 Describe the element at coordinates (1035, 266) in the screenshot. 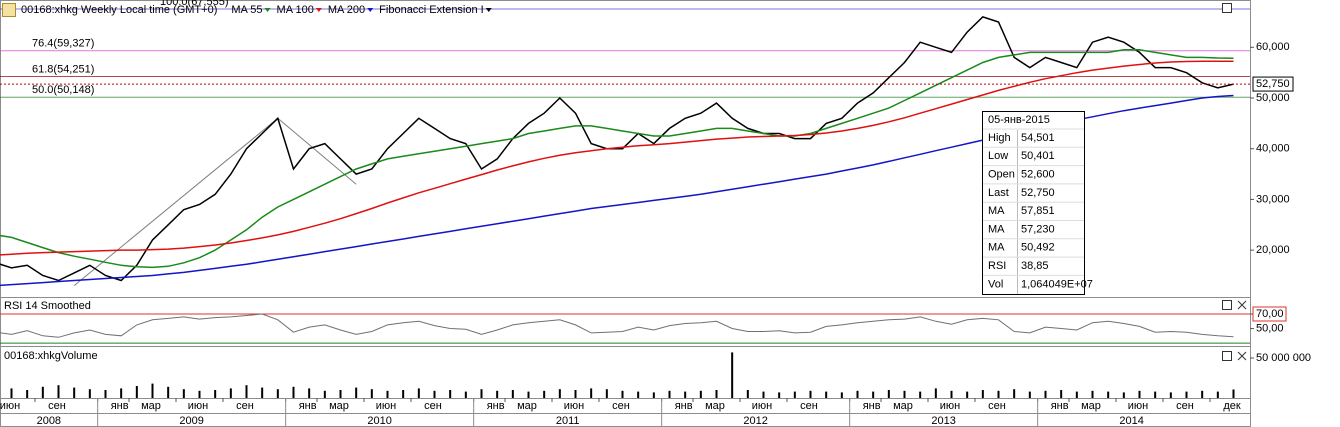

I see `info-value: 38,85` at that location.